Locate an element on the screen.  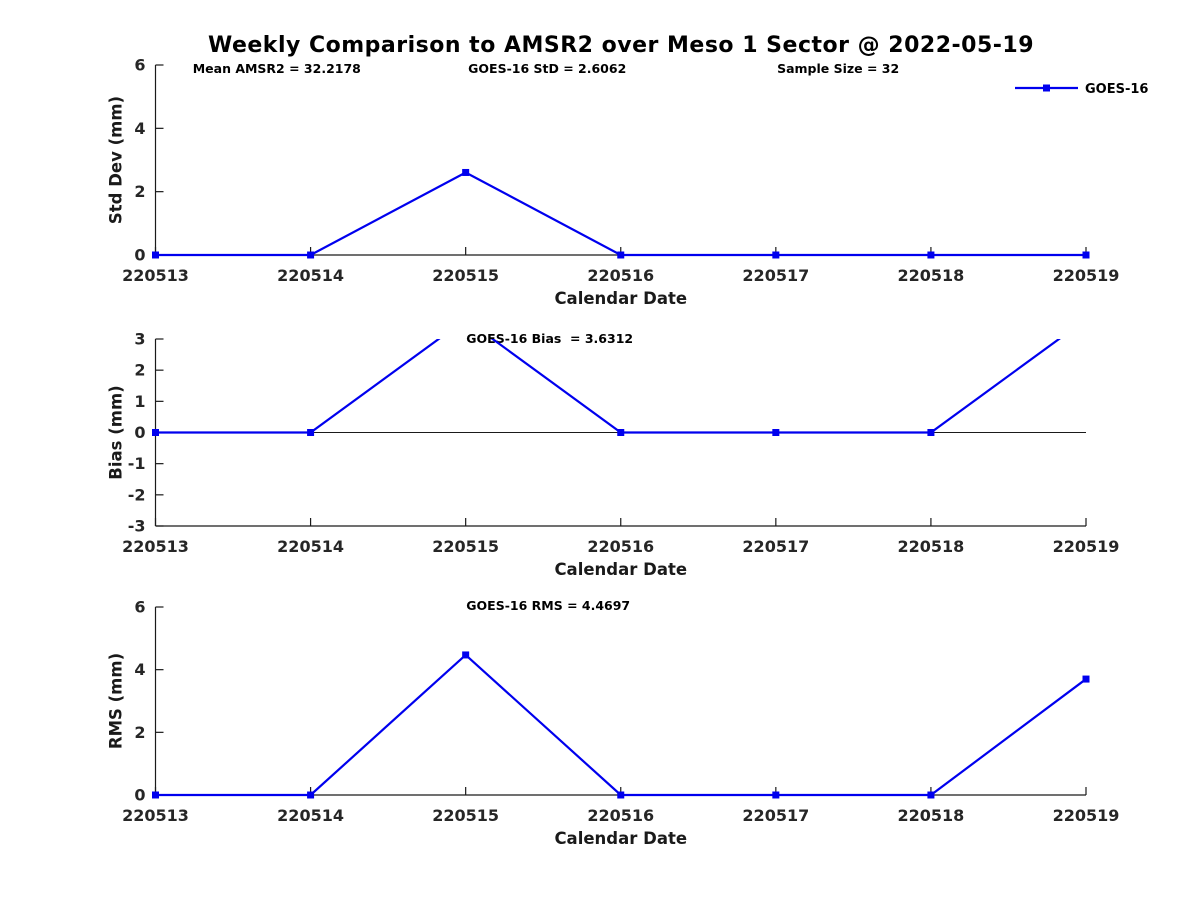
y-tick-label: -1 is located at coordinates (137, 463).